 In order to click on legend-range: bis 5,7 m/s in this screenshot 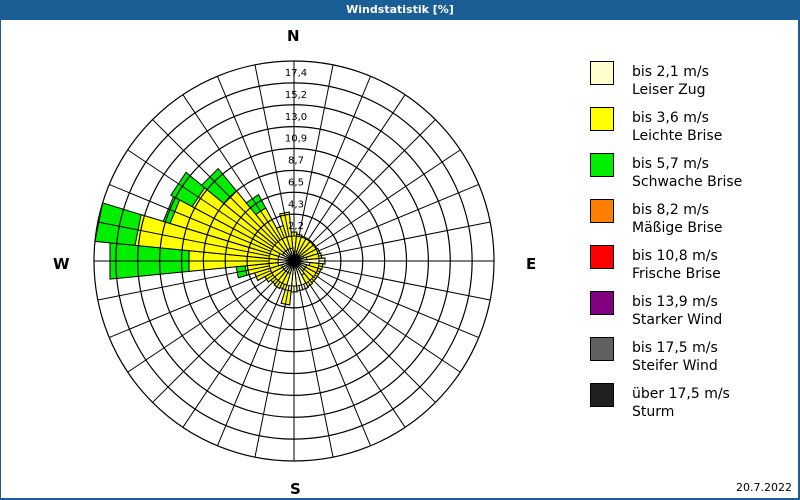, I will do `click(670, 164)`.